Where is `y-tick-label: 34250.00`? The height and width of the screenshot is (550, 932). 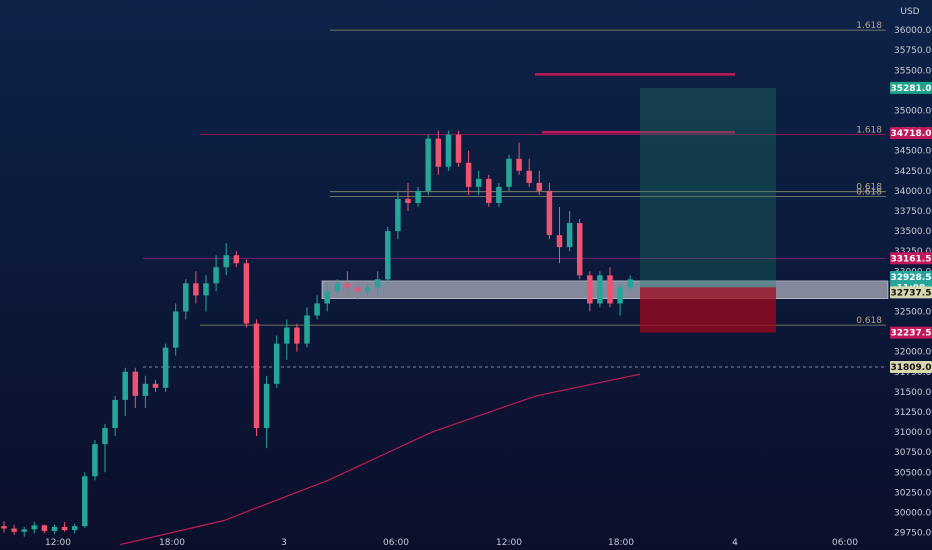
y-tick-label: 34250.00 is located at coordinates (913, 172).